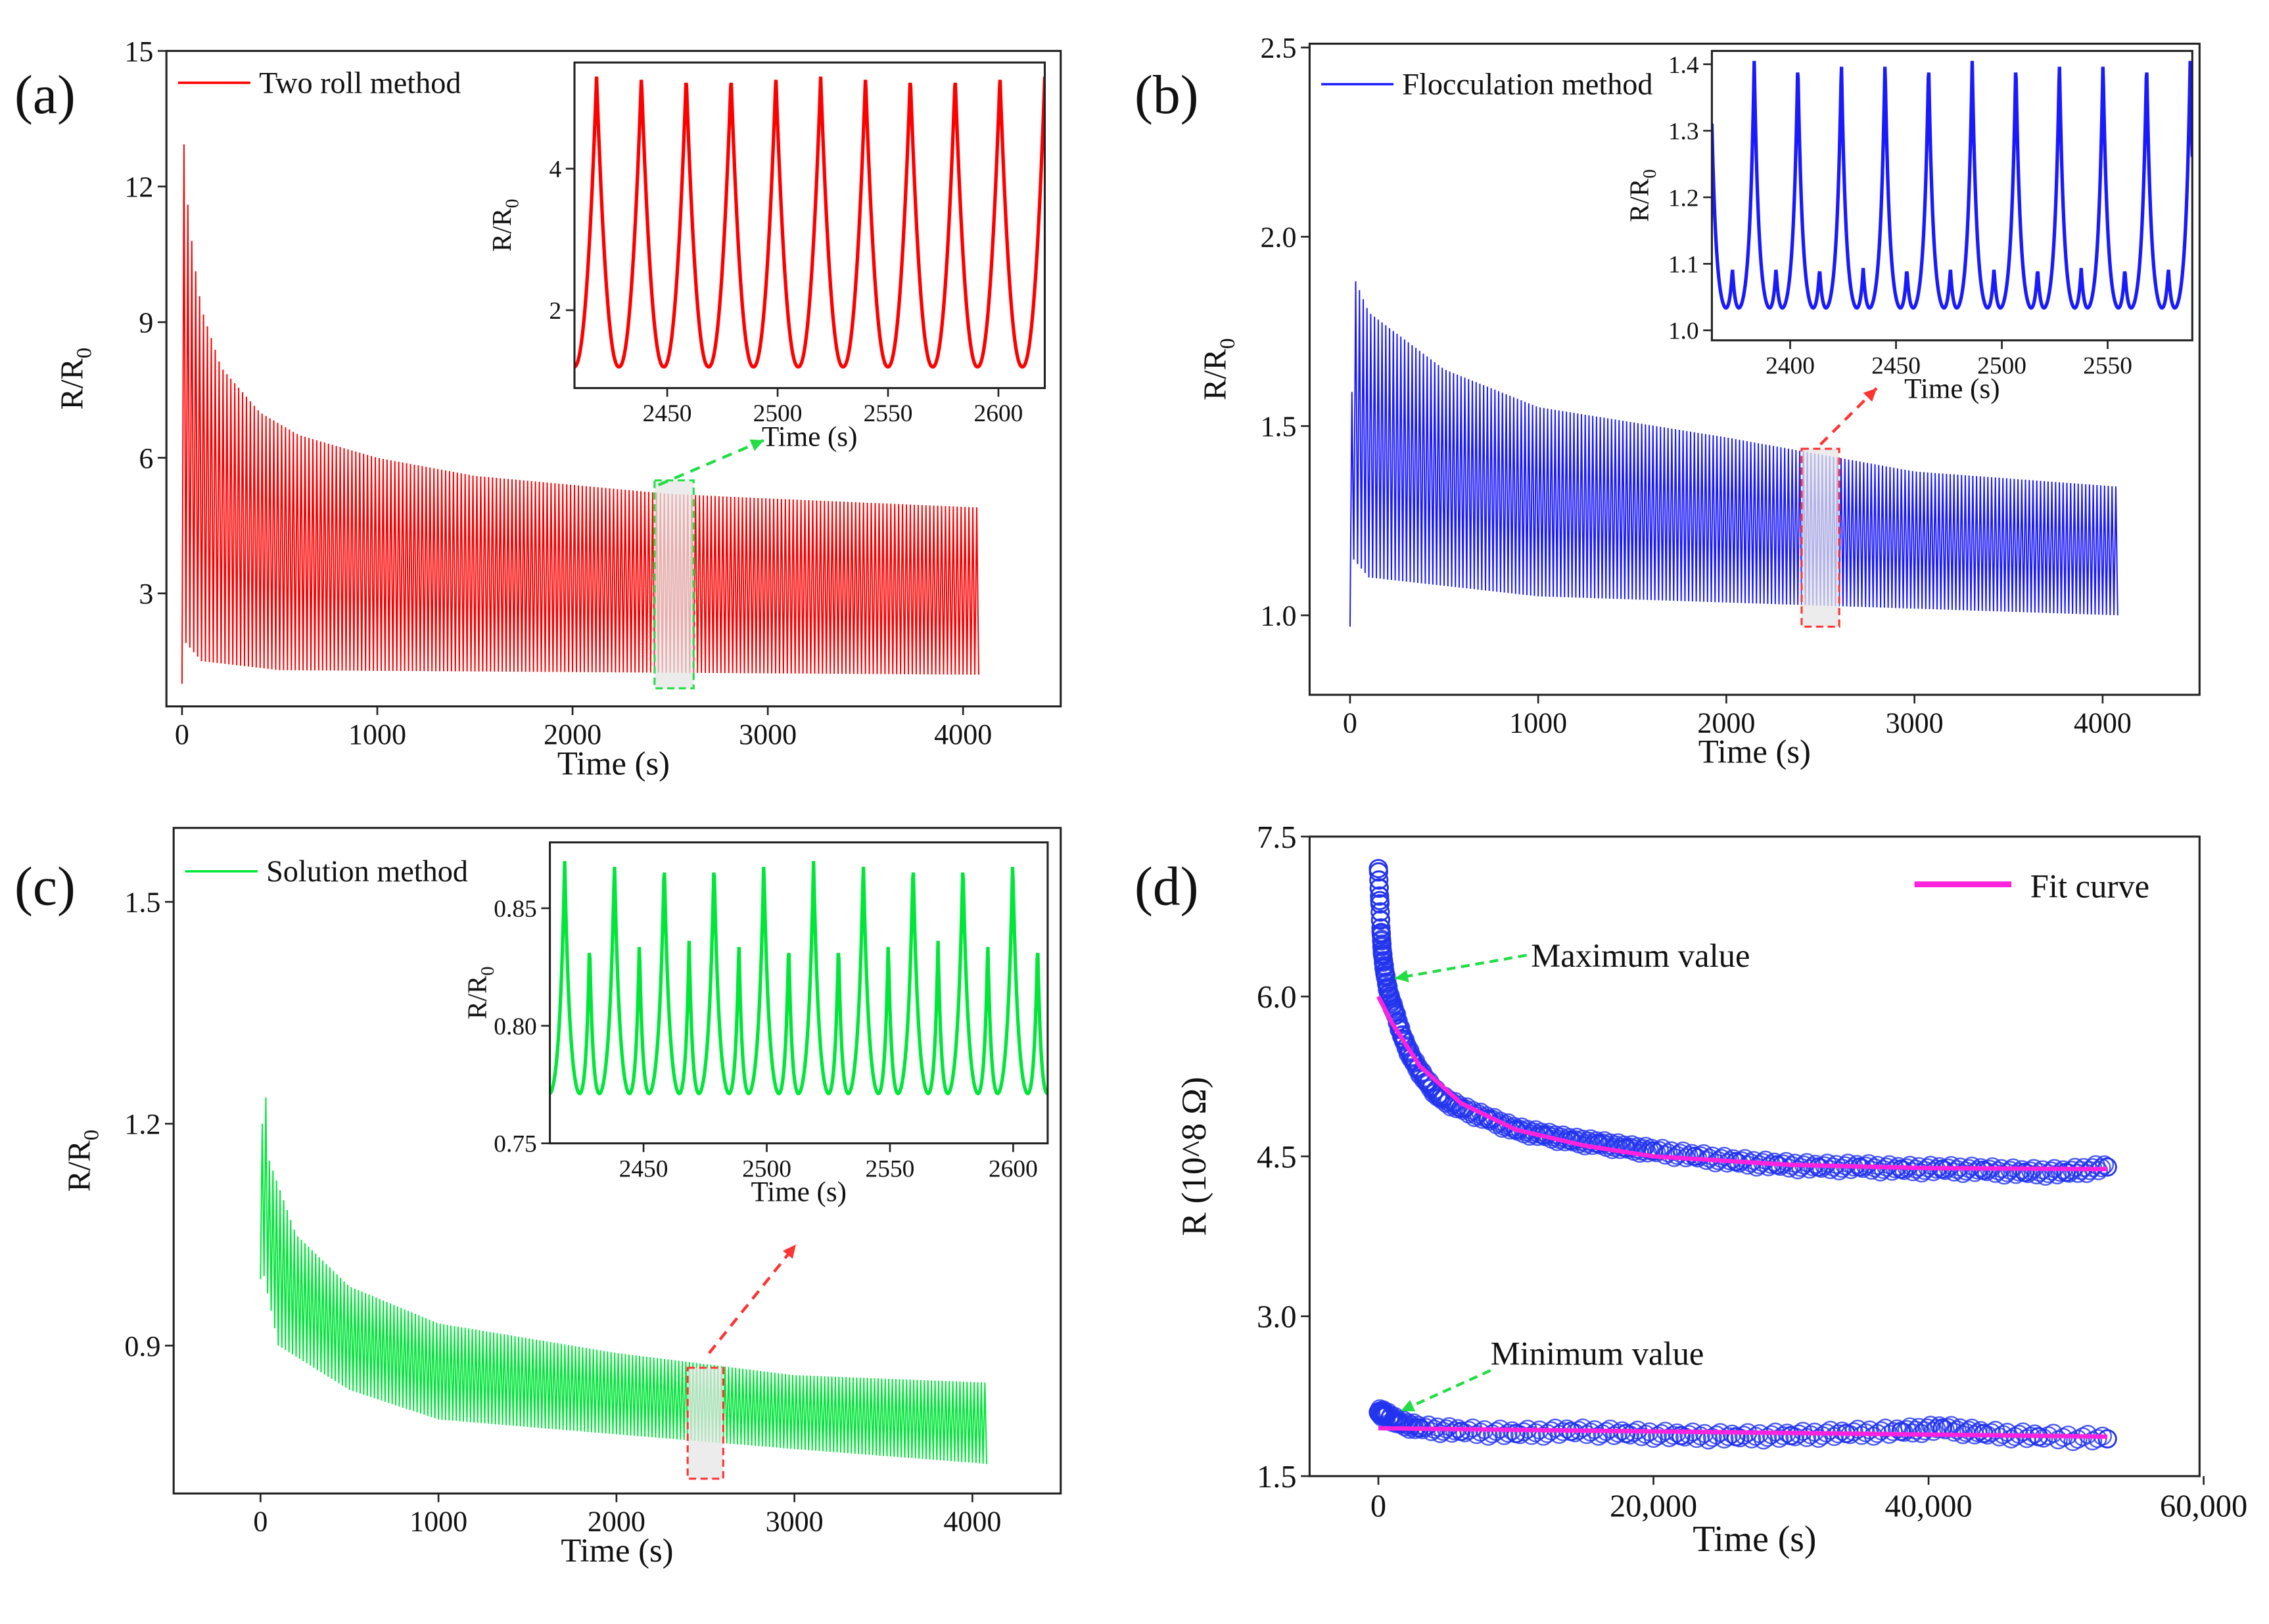  Describe the element at coordinates (1279, 616) in the screenshot. I see `y-tick-label: 1.0` at that location.